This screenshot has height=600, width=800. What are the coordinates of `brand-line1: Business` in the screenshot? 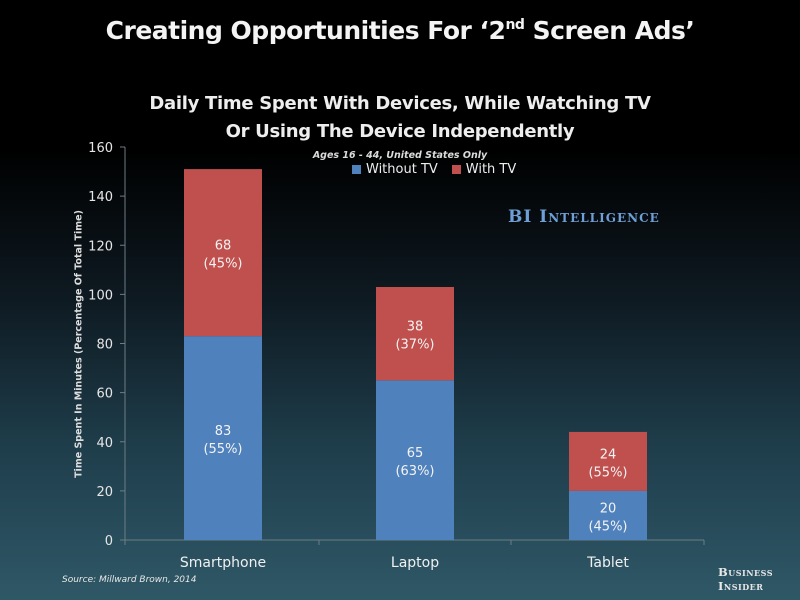 It's located at (746, 572).